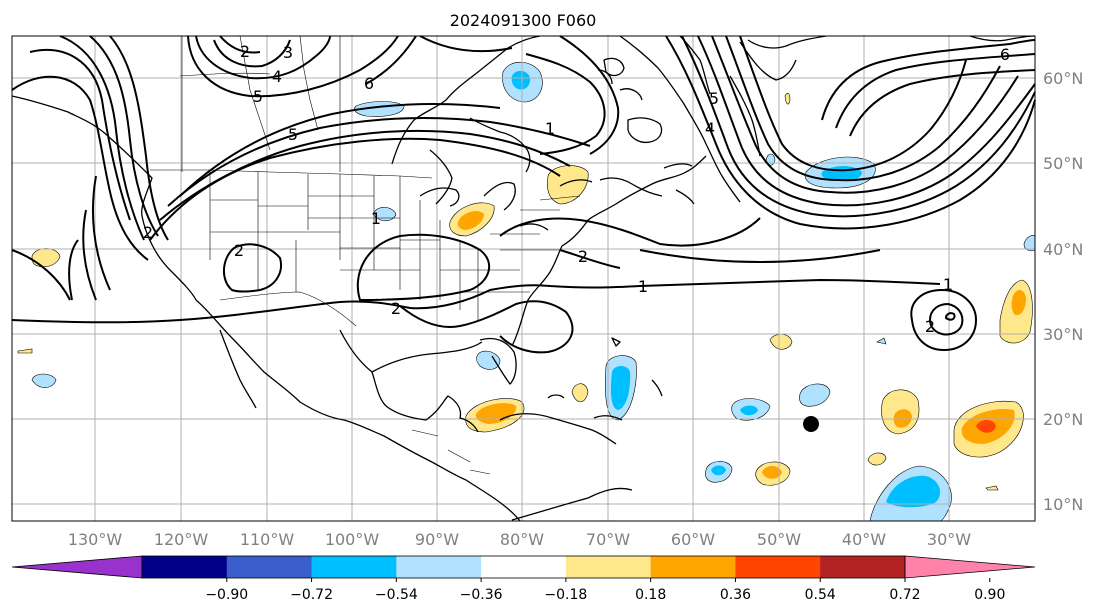 Image resolution: width=1105 pixels, height=615 pixels. Describe the element at coordinates (181, 539) in the screenshot. I see `lon-label: 120°W` at that location.